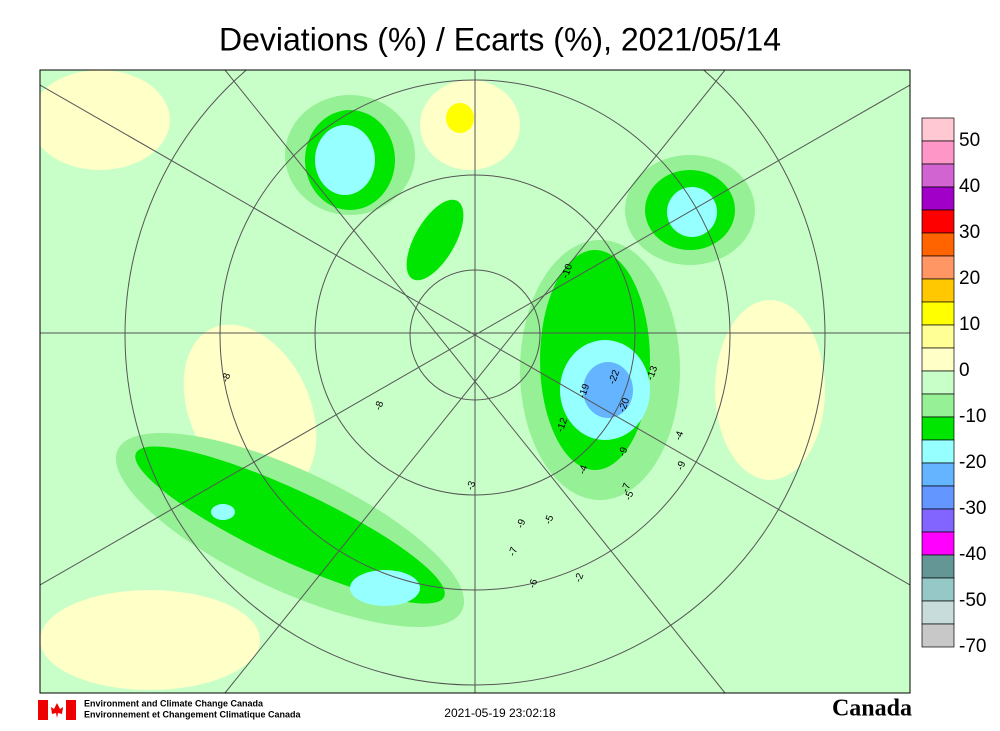 Image resolution: width=1000 pixels, height=731 pixels. What do you see at coordinates (567, 271) in the screenshot?
I see `station-value: -10` at bounding box center [567, 271].